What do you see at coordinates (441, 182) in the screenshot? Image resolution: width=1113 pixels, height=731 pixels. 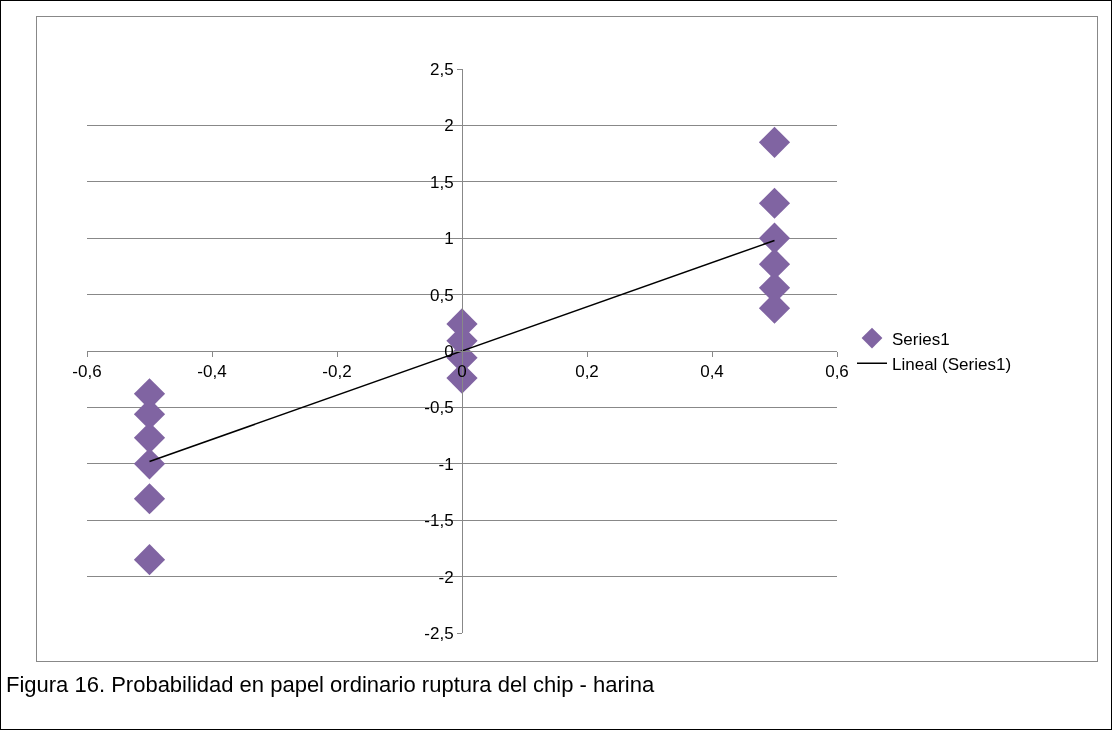 I see `y-tick-label: 1,5` at bounding box center [441, 182].